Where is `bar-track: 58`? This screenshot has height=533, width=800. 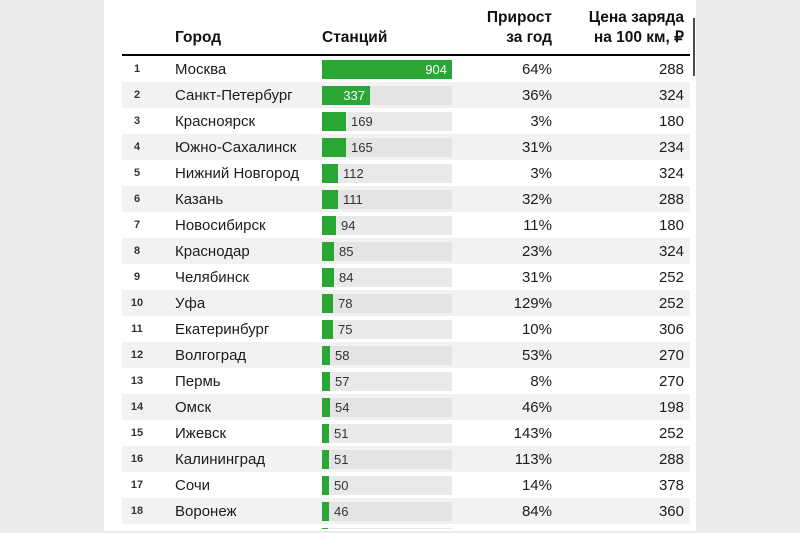 bar-track: 58 is located at coordinates (387, 355).